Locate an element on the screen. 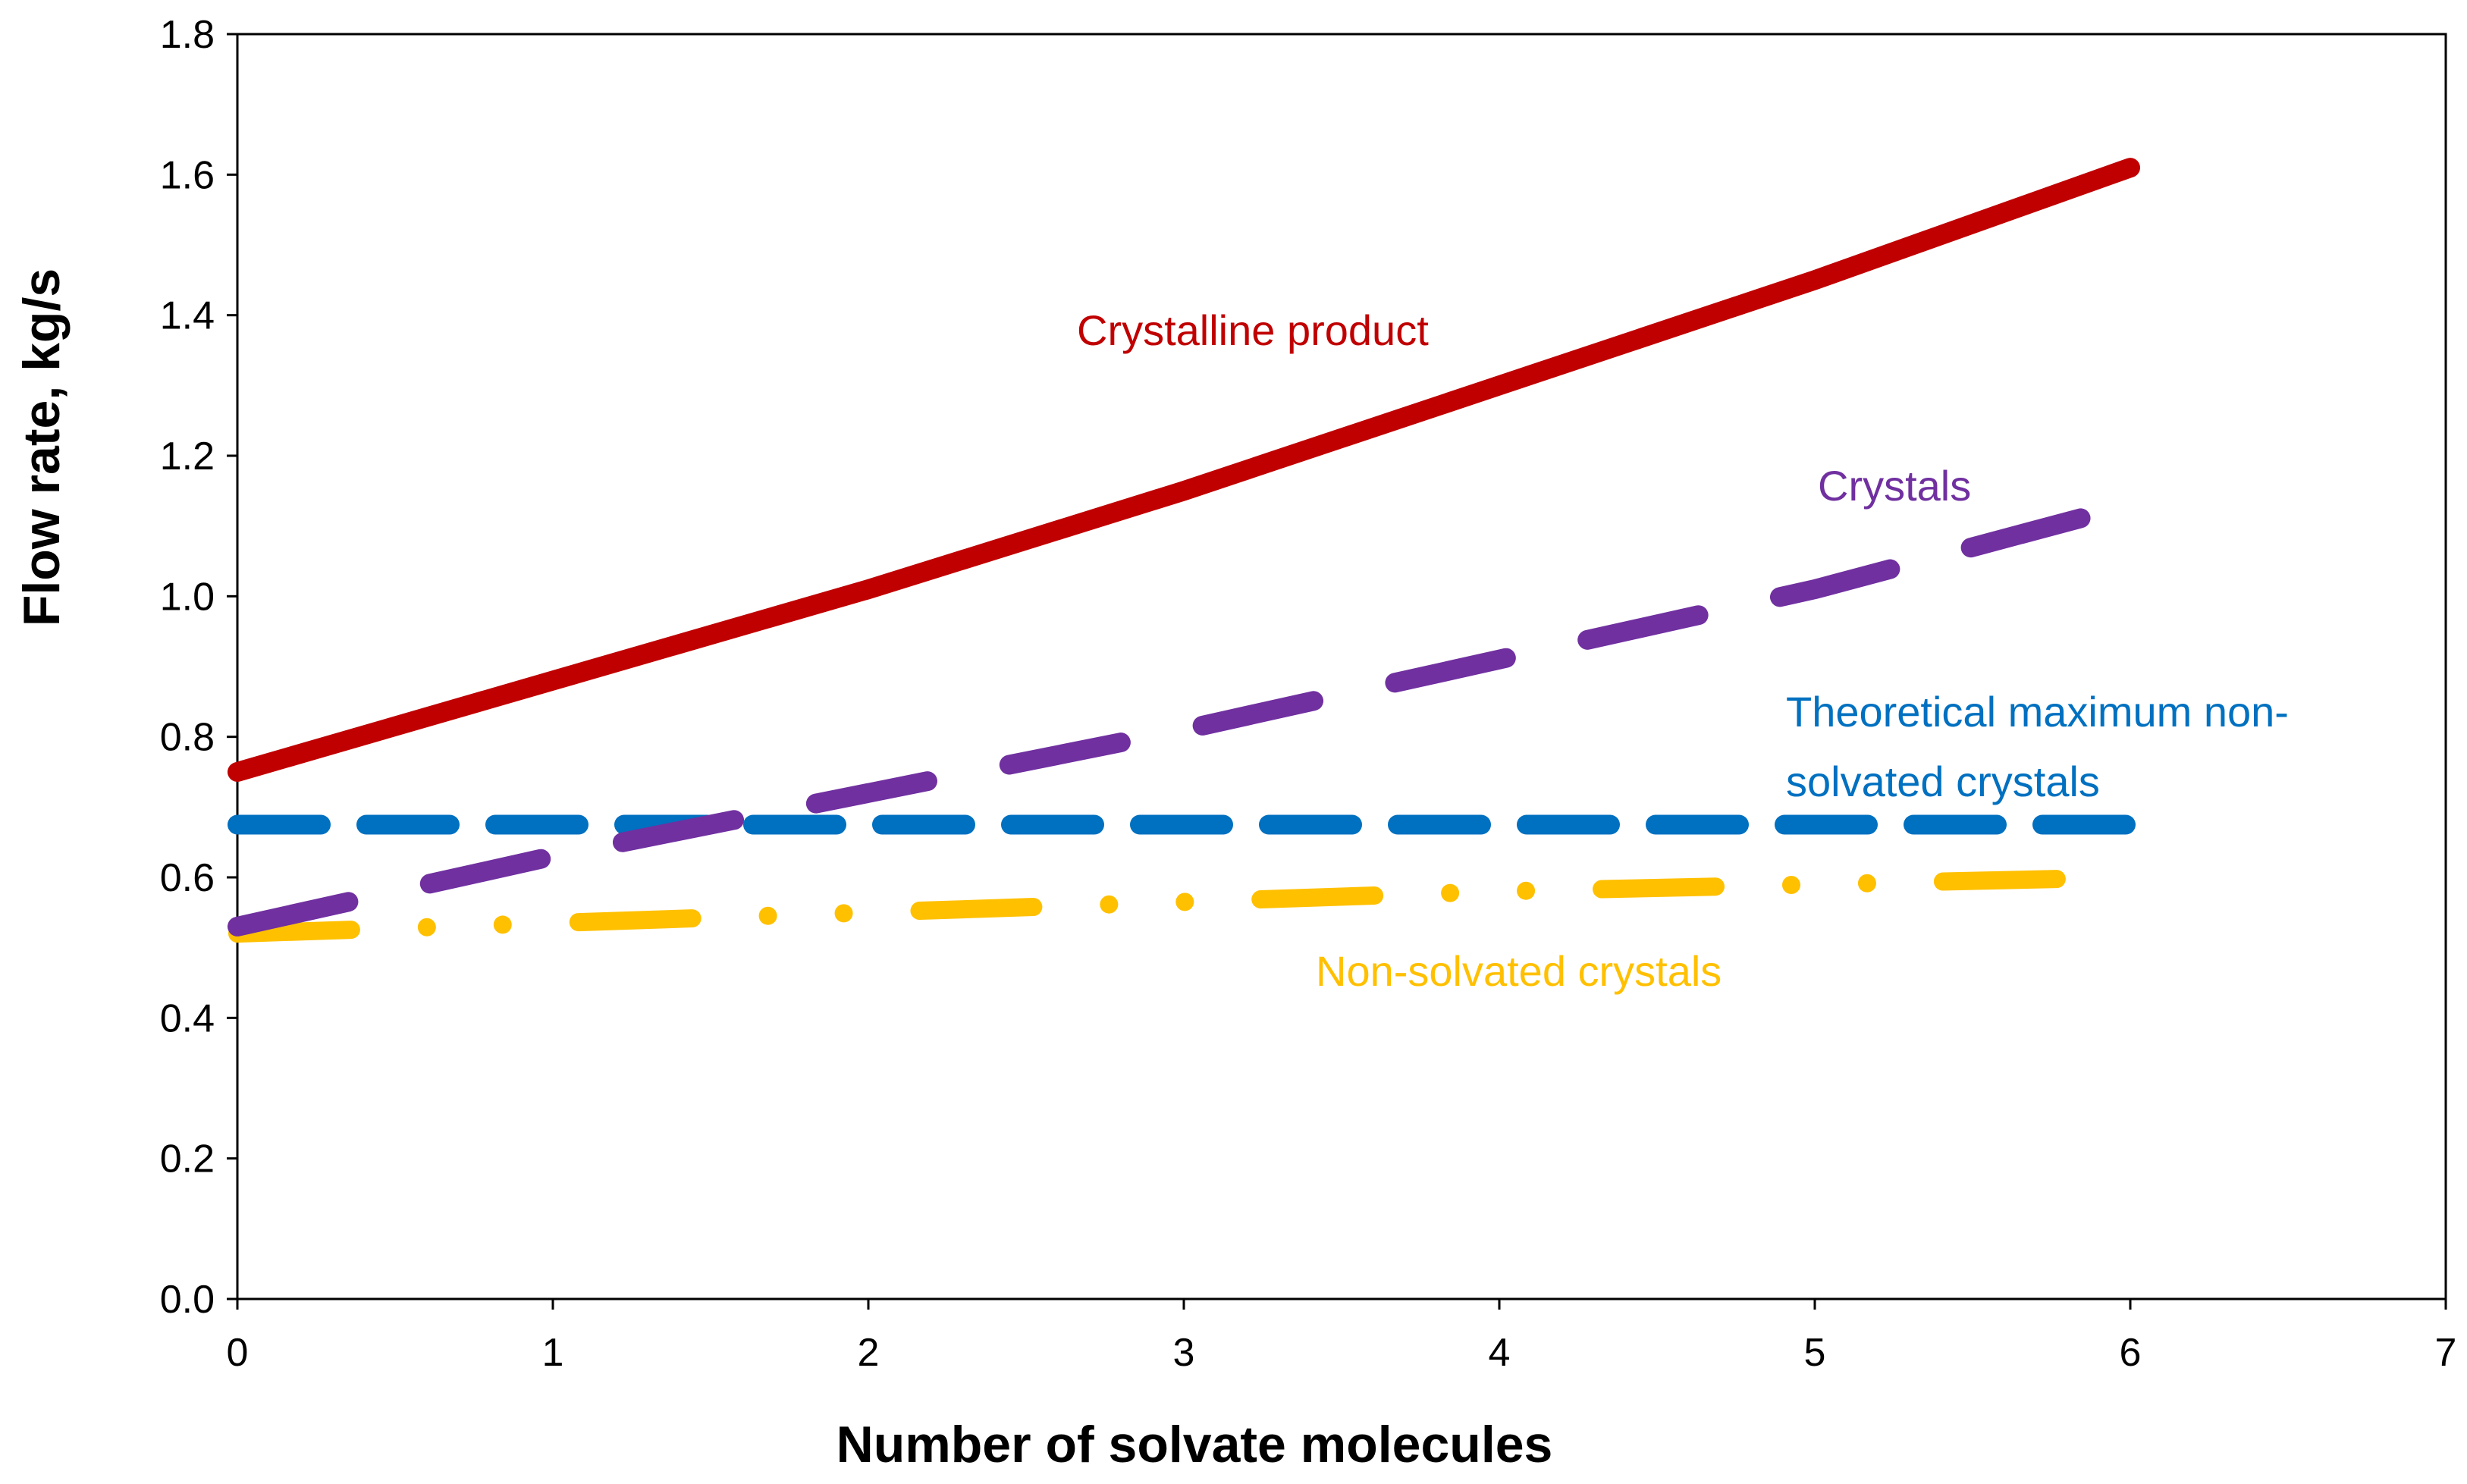 Image resolution: width=2467 pixels, height=1484 pixels. y-tick-label: 1.2 is located at coordinates (187, 457).